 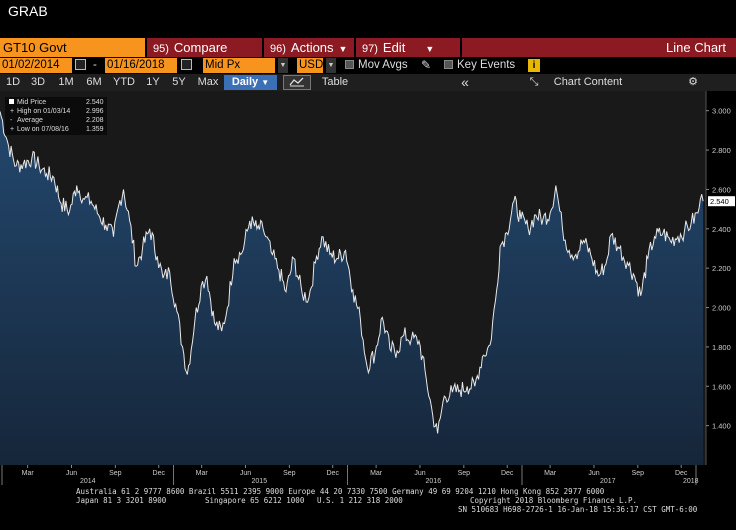 I want to click on legend-label: Mid Price, so click(x=31, y=102).